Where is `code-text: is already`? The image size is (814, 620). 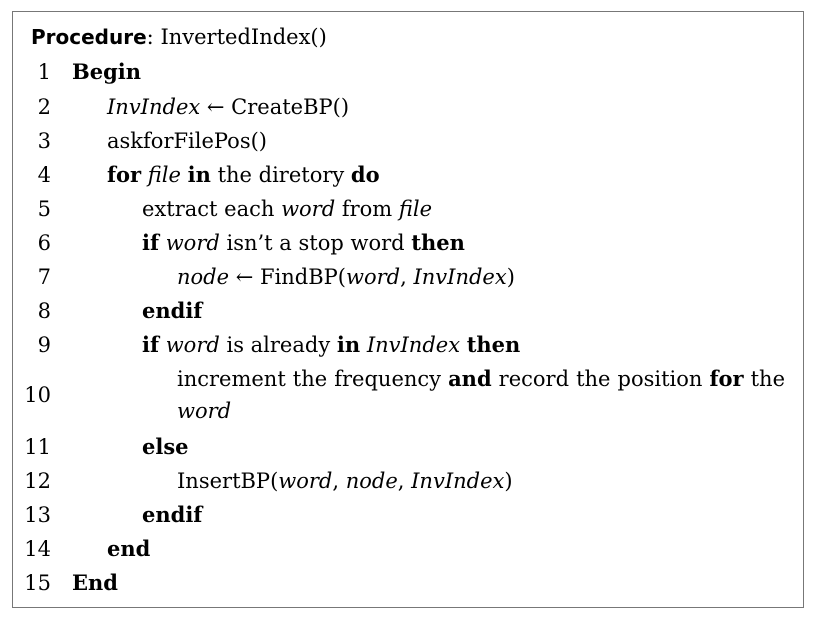
code-text: is already is located at coordinates (278, 345).